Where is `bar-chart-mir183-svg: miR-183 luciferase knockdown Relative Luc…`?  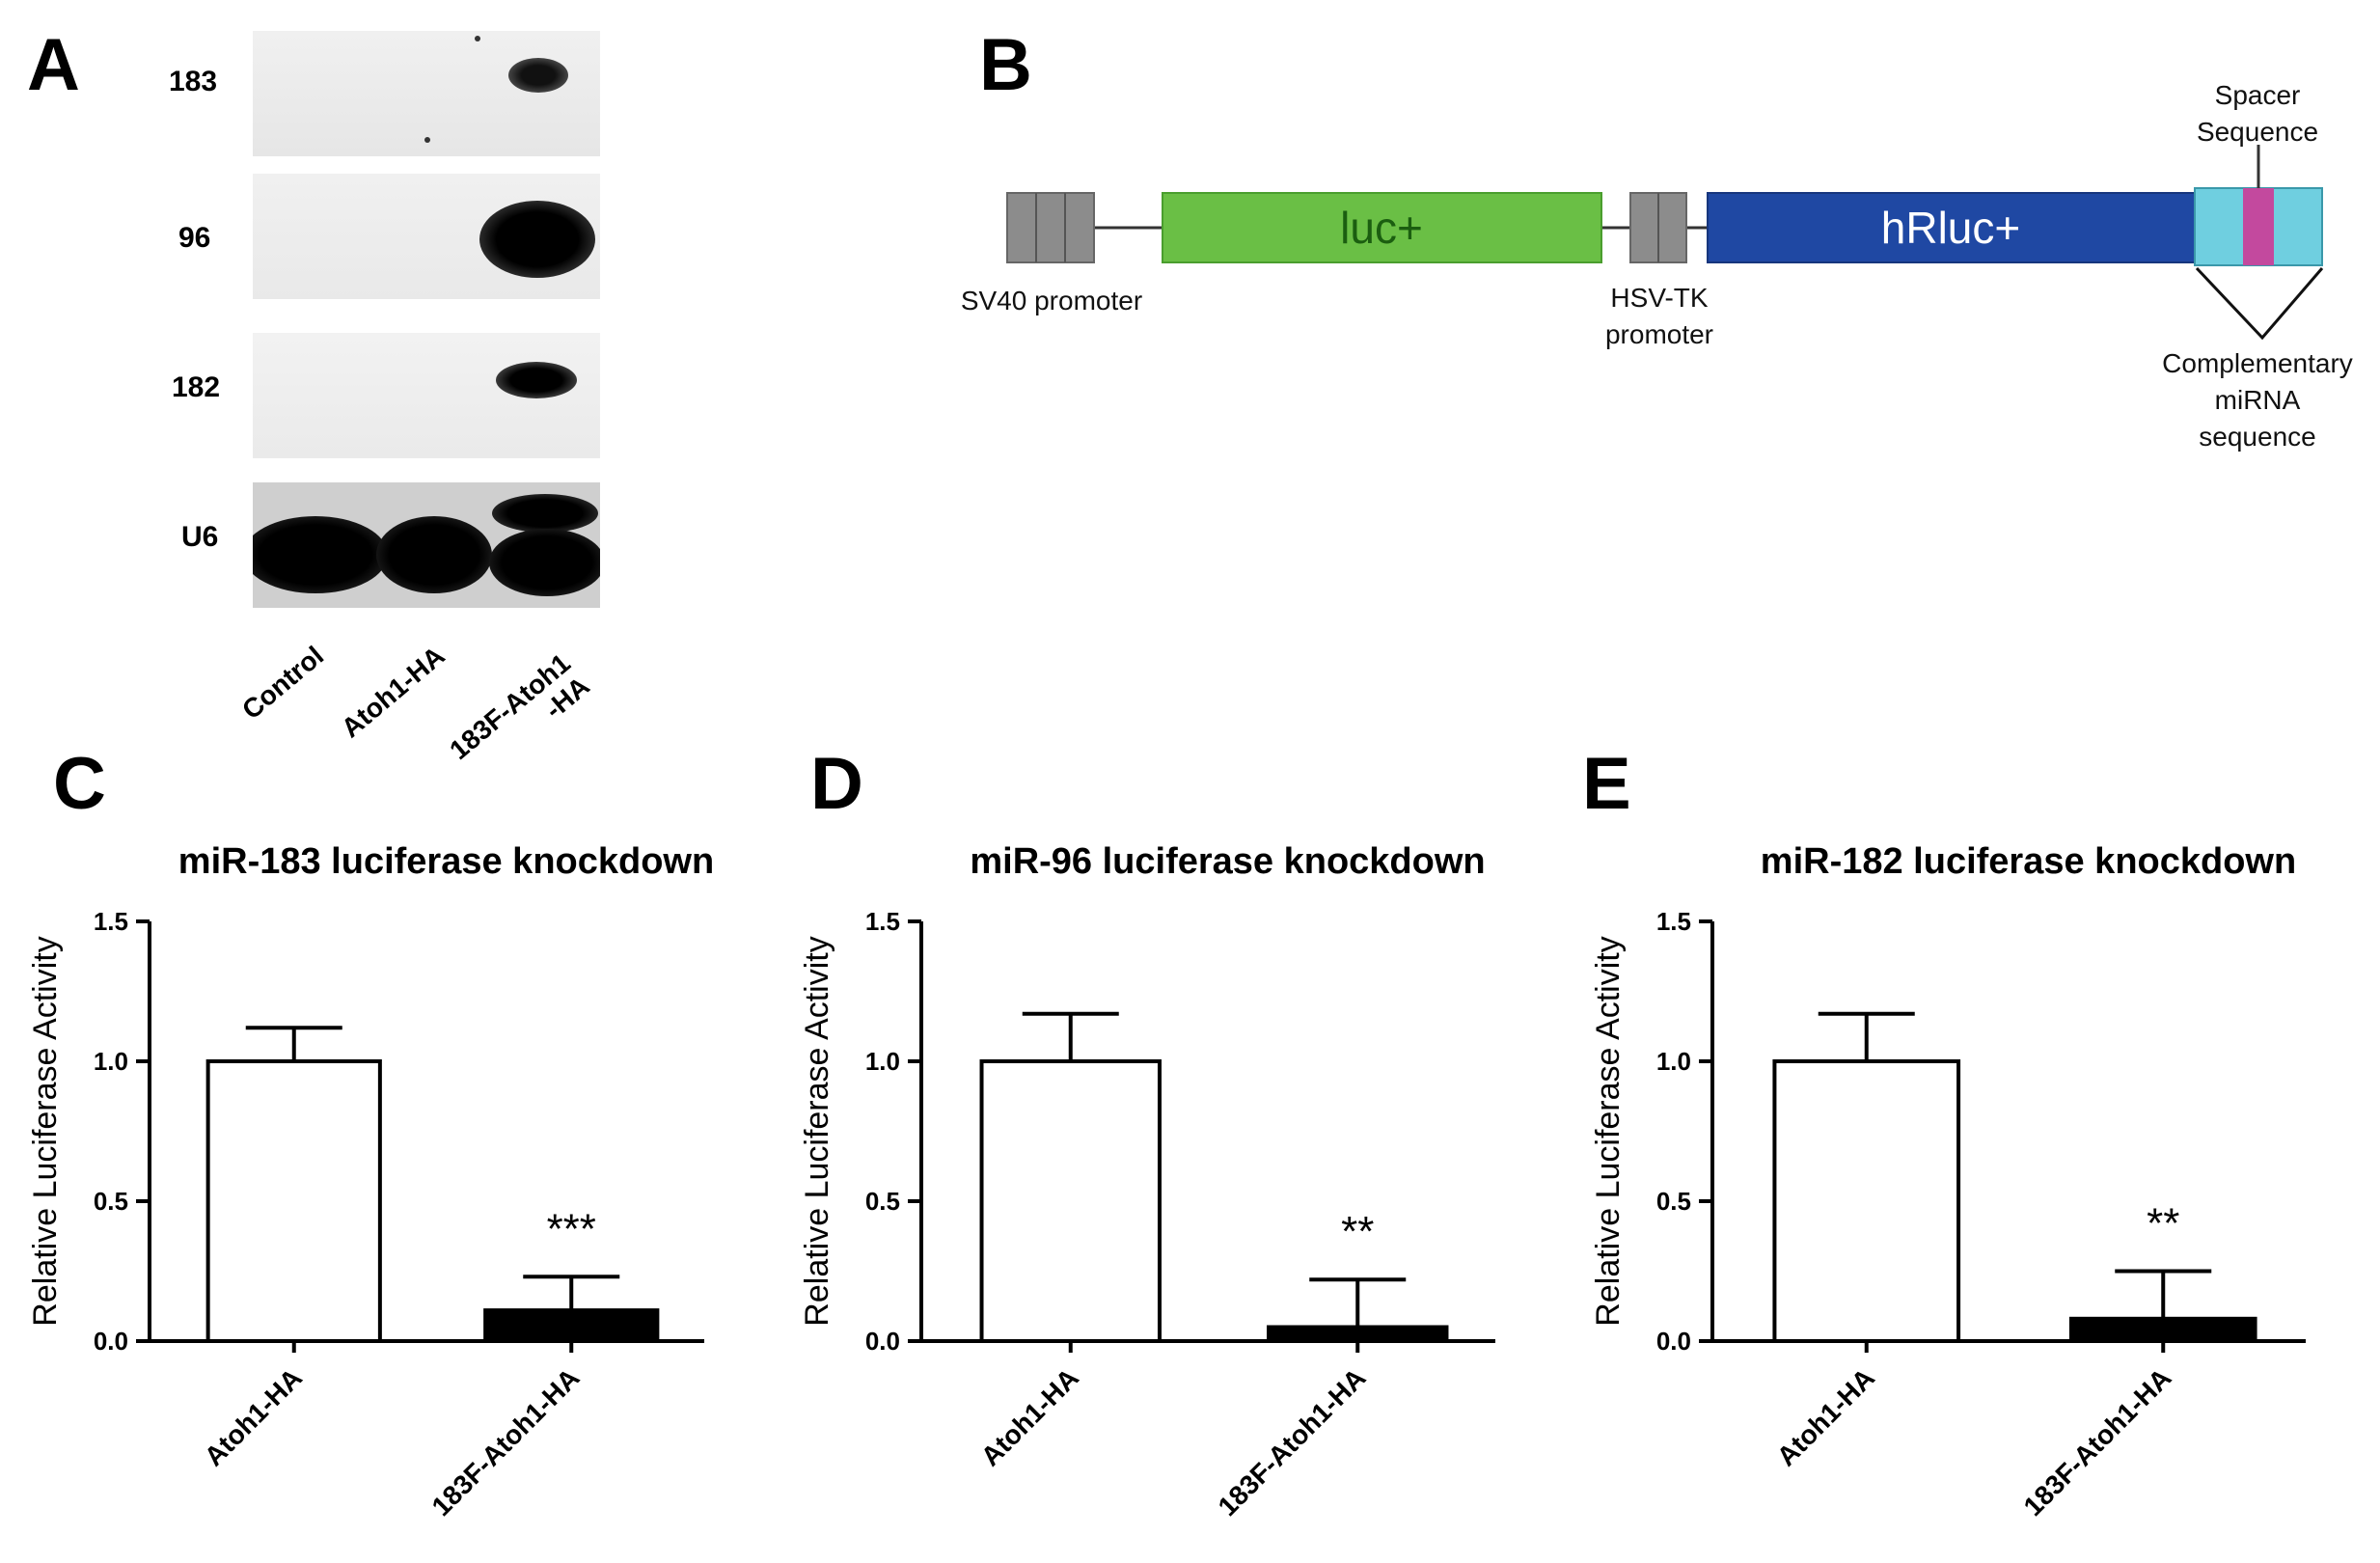 bar-chart-mir183-svg: miR-183 luciferase knockdown Relative Luc… is located at coordinates (370, 1181).